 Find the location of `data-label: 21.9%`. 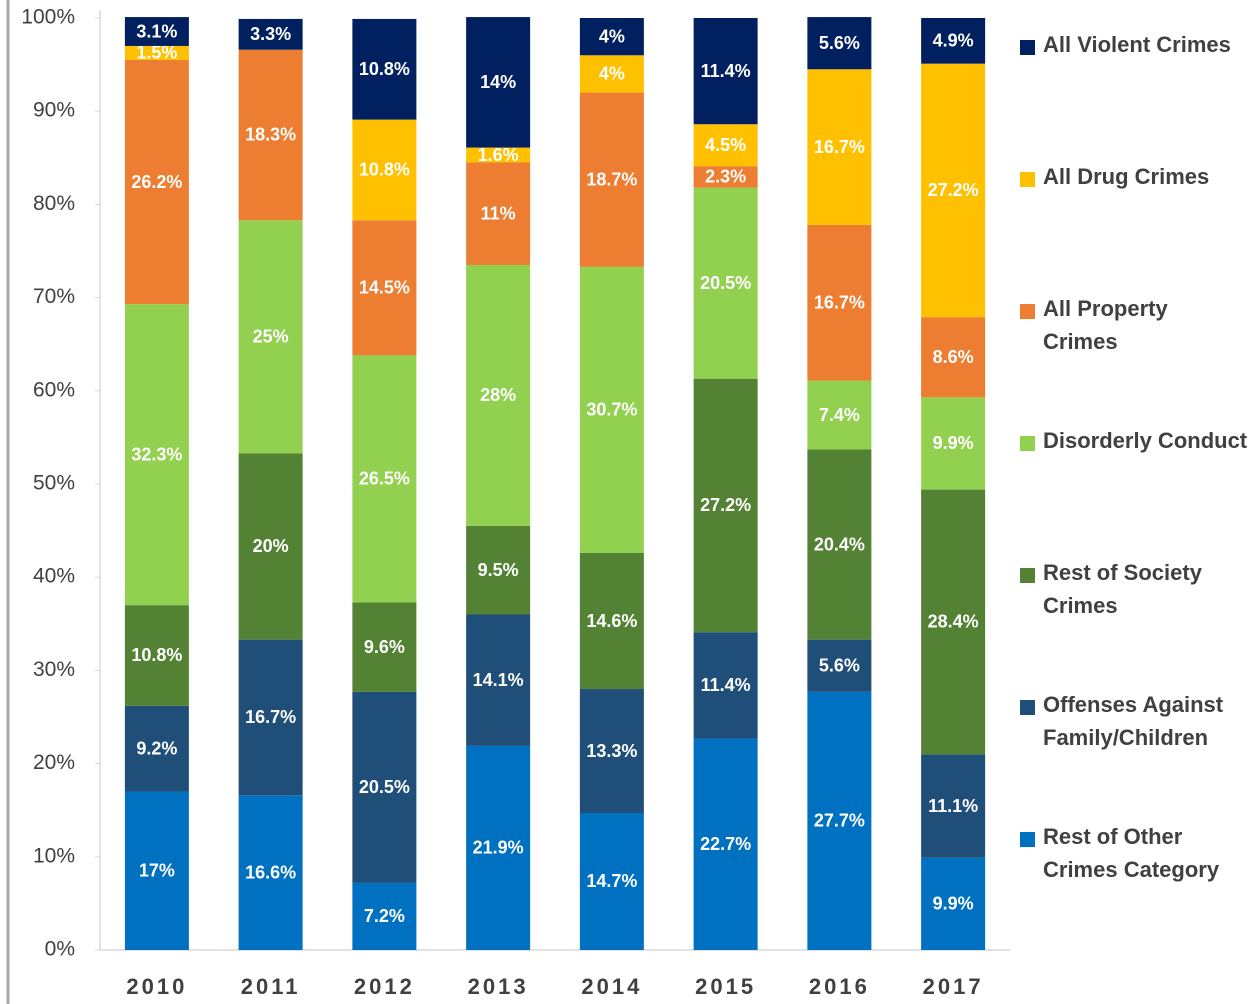

data-label: 21.9% is located at coordinates (498, 848).